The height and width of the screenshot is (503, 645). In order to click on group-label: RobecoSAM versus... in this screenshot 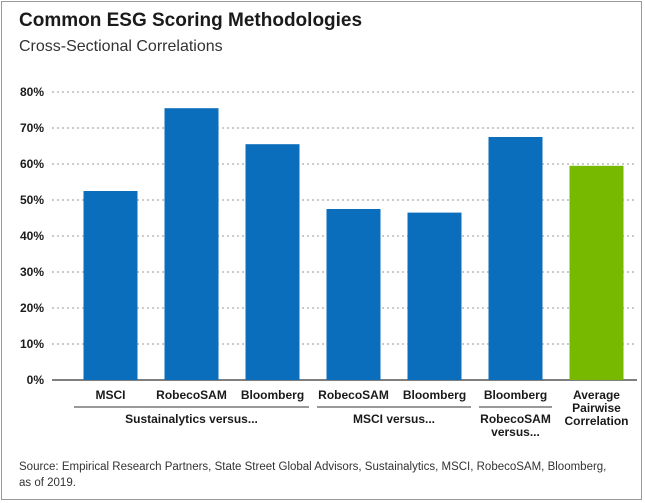, I will do `click(515, 425)`.